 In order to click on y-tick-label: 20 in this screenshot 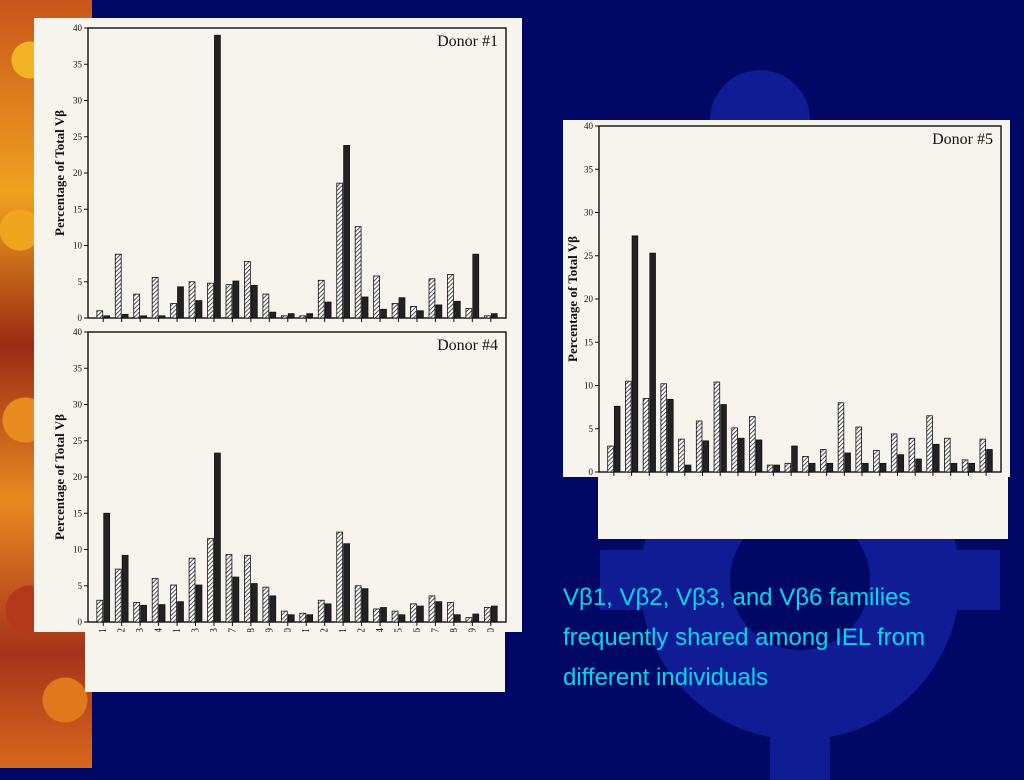, I will do `click(78, 173)`.